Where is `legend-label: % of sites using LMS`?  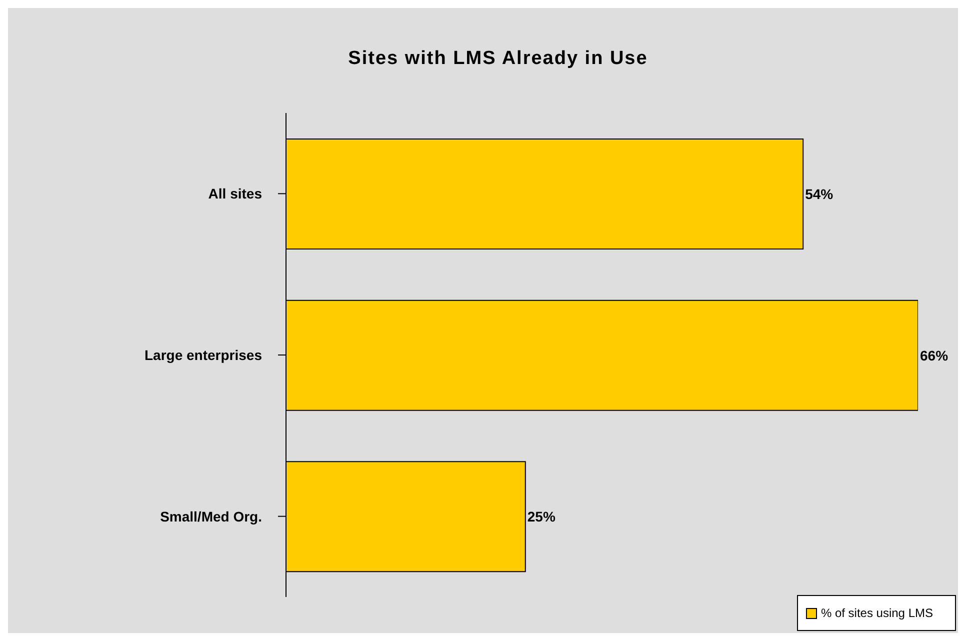
legend-label: % of sites using LMS is located at coordinates (876, 613).